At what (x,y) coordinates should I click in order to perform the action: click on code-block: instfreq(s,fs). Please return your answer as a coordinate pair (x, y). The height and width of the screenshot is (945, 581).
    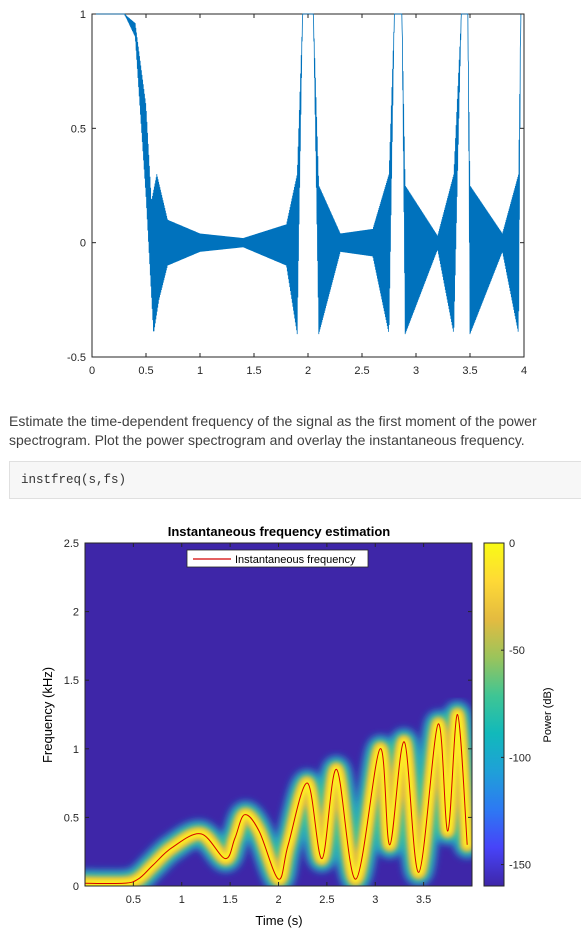
    Looking at the image, I should click on (295, 480).